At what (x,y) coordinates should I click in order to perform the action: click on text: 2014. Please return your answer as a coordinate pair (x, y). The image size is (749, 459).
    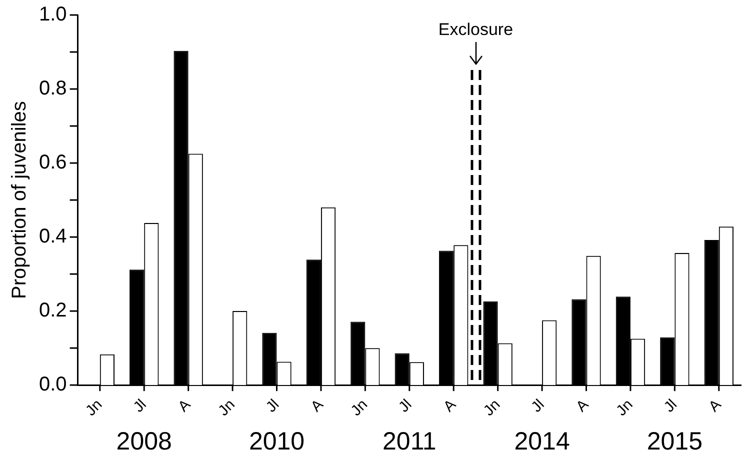
    Looking at the image, I should click on (542, 441).